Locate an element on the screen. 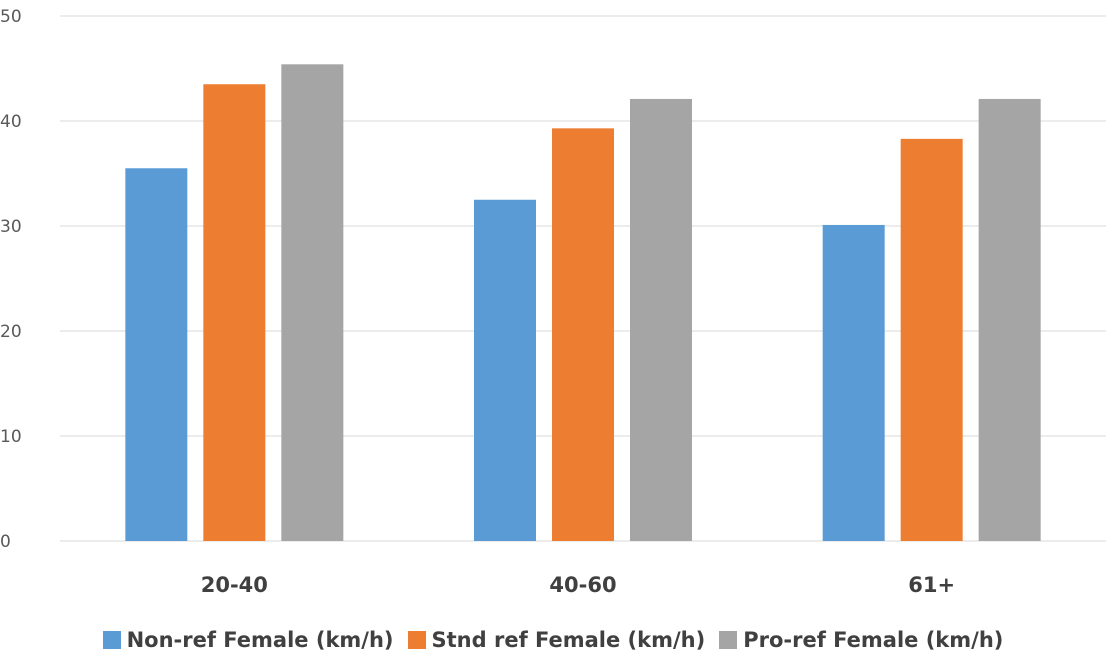 The width and height of the screenshot is (1106, 662). y-tick-label: 10 is located at coordinates (11, 437).